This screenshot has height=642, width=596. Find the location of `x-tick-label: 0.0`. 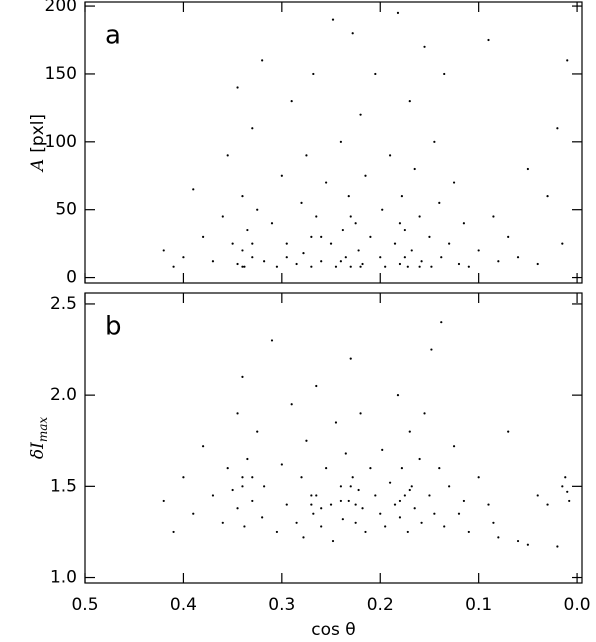

x-tick-label: 0.0 is located at coordinates (577, 605).